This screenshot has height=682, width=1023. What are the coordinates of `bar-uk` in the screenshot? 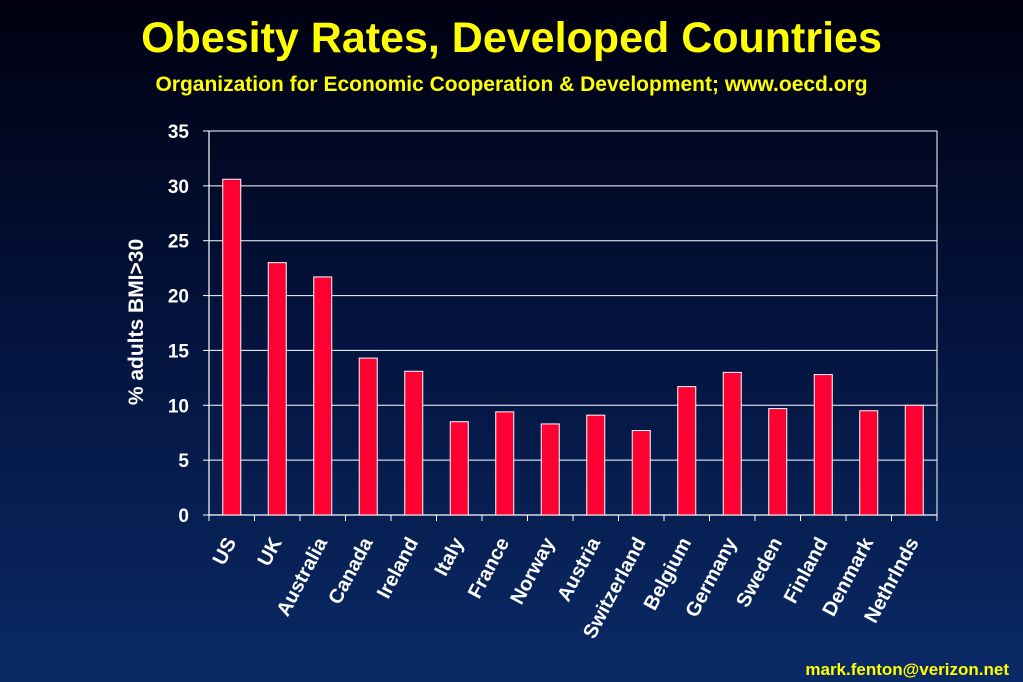 It's located at (277, 389).